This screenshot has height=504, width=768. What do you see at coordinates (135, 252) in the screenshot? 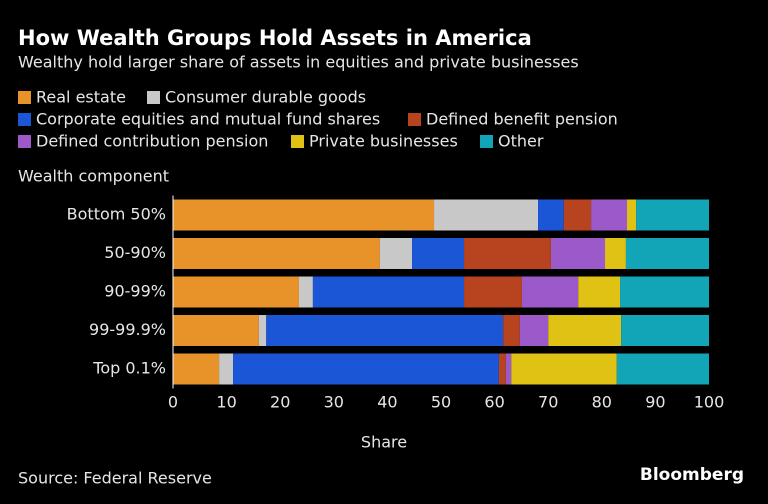
I see `y-tick-label: 50-90%` at bounding box center [135, 252].